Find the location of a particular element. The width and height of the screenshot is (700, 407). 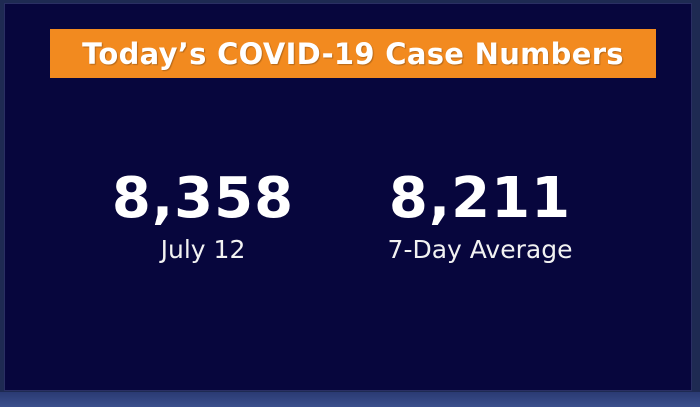

slide-title: Today’s COVID-19 Case Numbers is located at coordinates (353, 53).